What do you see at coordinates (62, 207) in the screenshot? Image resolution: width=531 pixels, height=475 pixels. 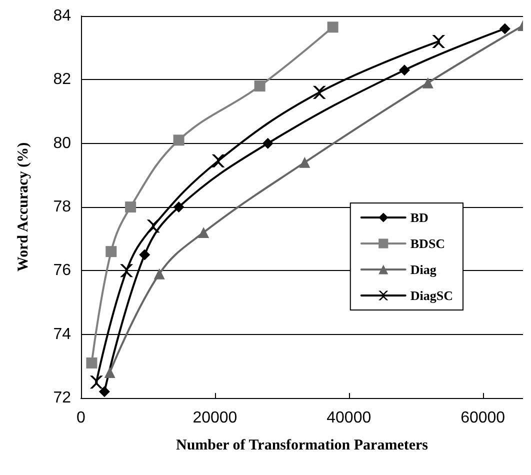 I see `y-tick-label: 78` at bounding box center [62, 207].